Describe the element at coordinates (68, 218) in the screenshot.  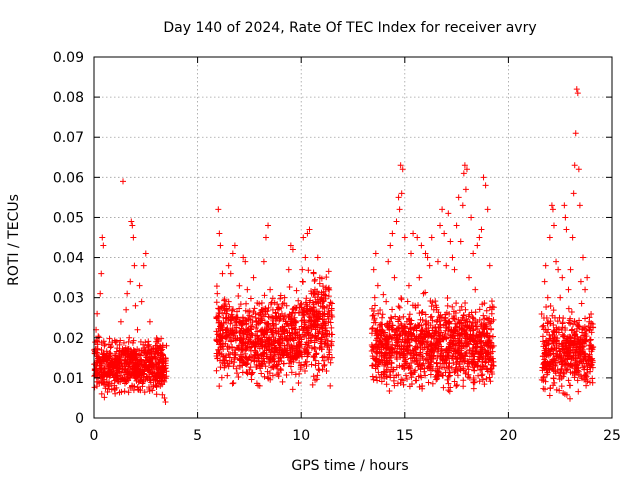
I see `y-tick-label: 0.05` at that location.